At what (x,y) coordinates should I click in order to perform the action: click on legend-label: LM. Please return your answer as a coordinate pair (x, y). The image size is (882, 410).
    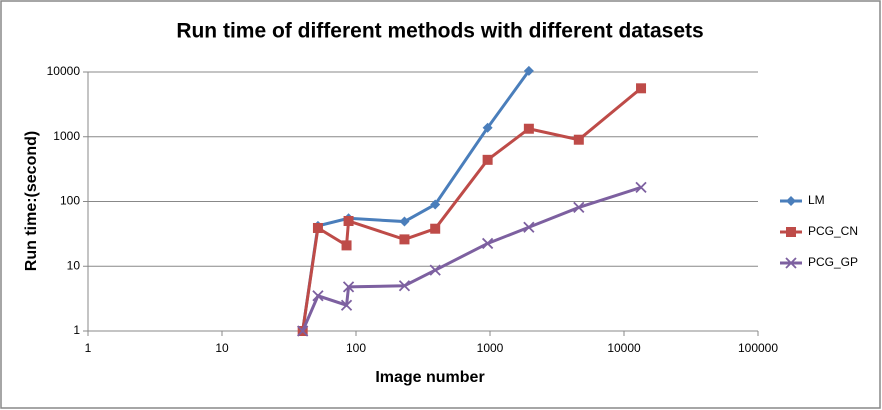
    Looking at the image, I should click on (816, 200).